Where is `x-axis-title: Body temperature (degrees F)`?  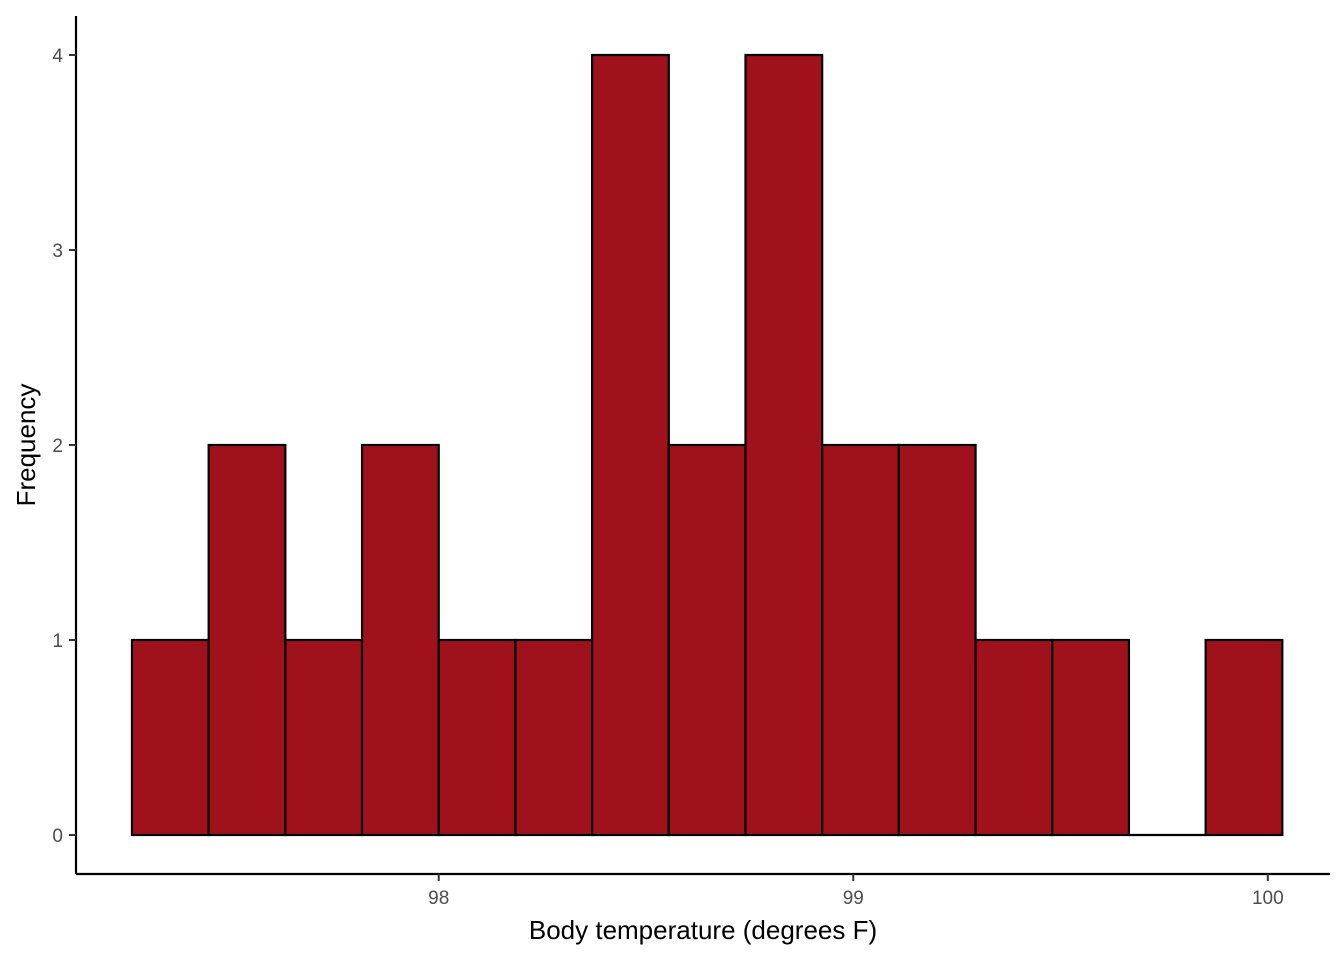
x-axis-title: Body temperature (degrees F) is located at coordinates (703, 930).